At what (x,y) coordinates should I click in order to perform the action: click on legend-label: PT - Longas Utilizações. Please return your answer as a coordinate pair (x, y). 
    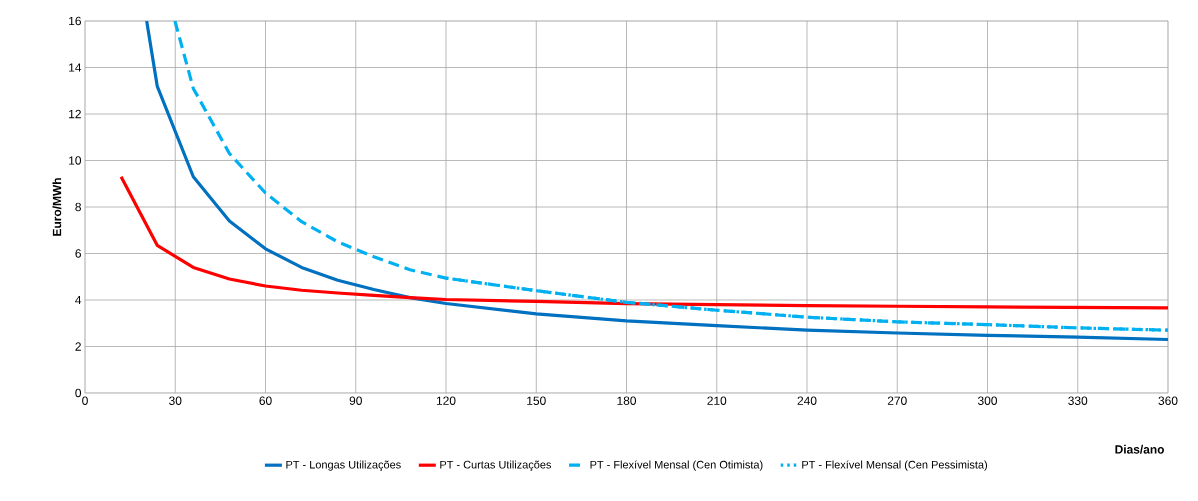
    Looking at the image, I should click on (343, 465).